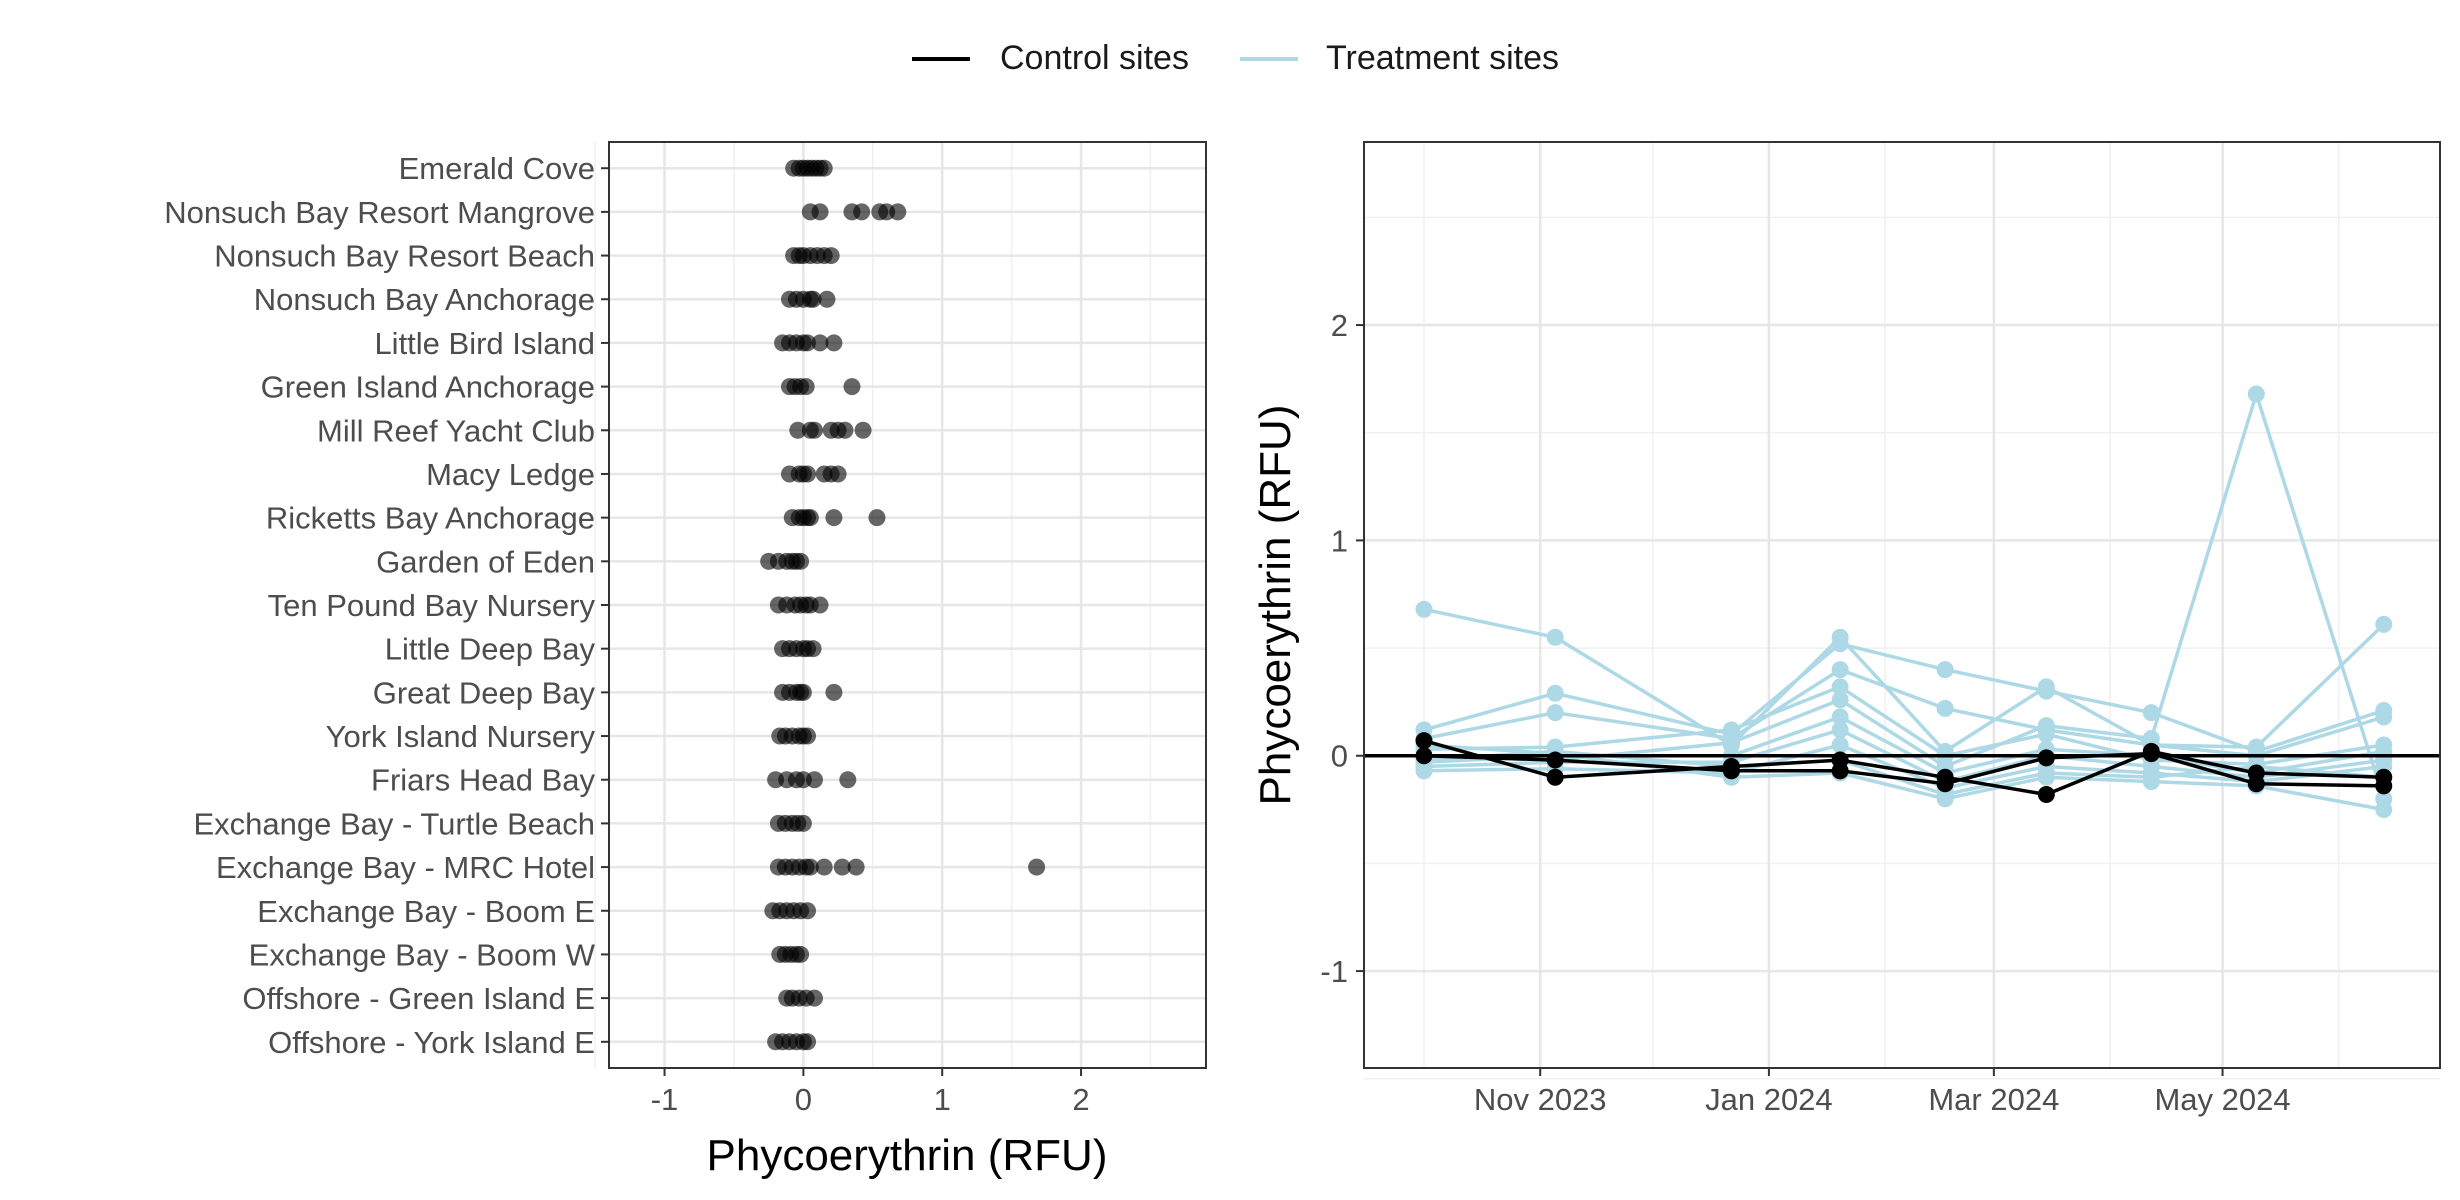  I want to click on legend-label-control: Control sites, so click(1094, 58).